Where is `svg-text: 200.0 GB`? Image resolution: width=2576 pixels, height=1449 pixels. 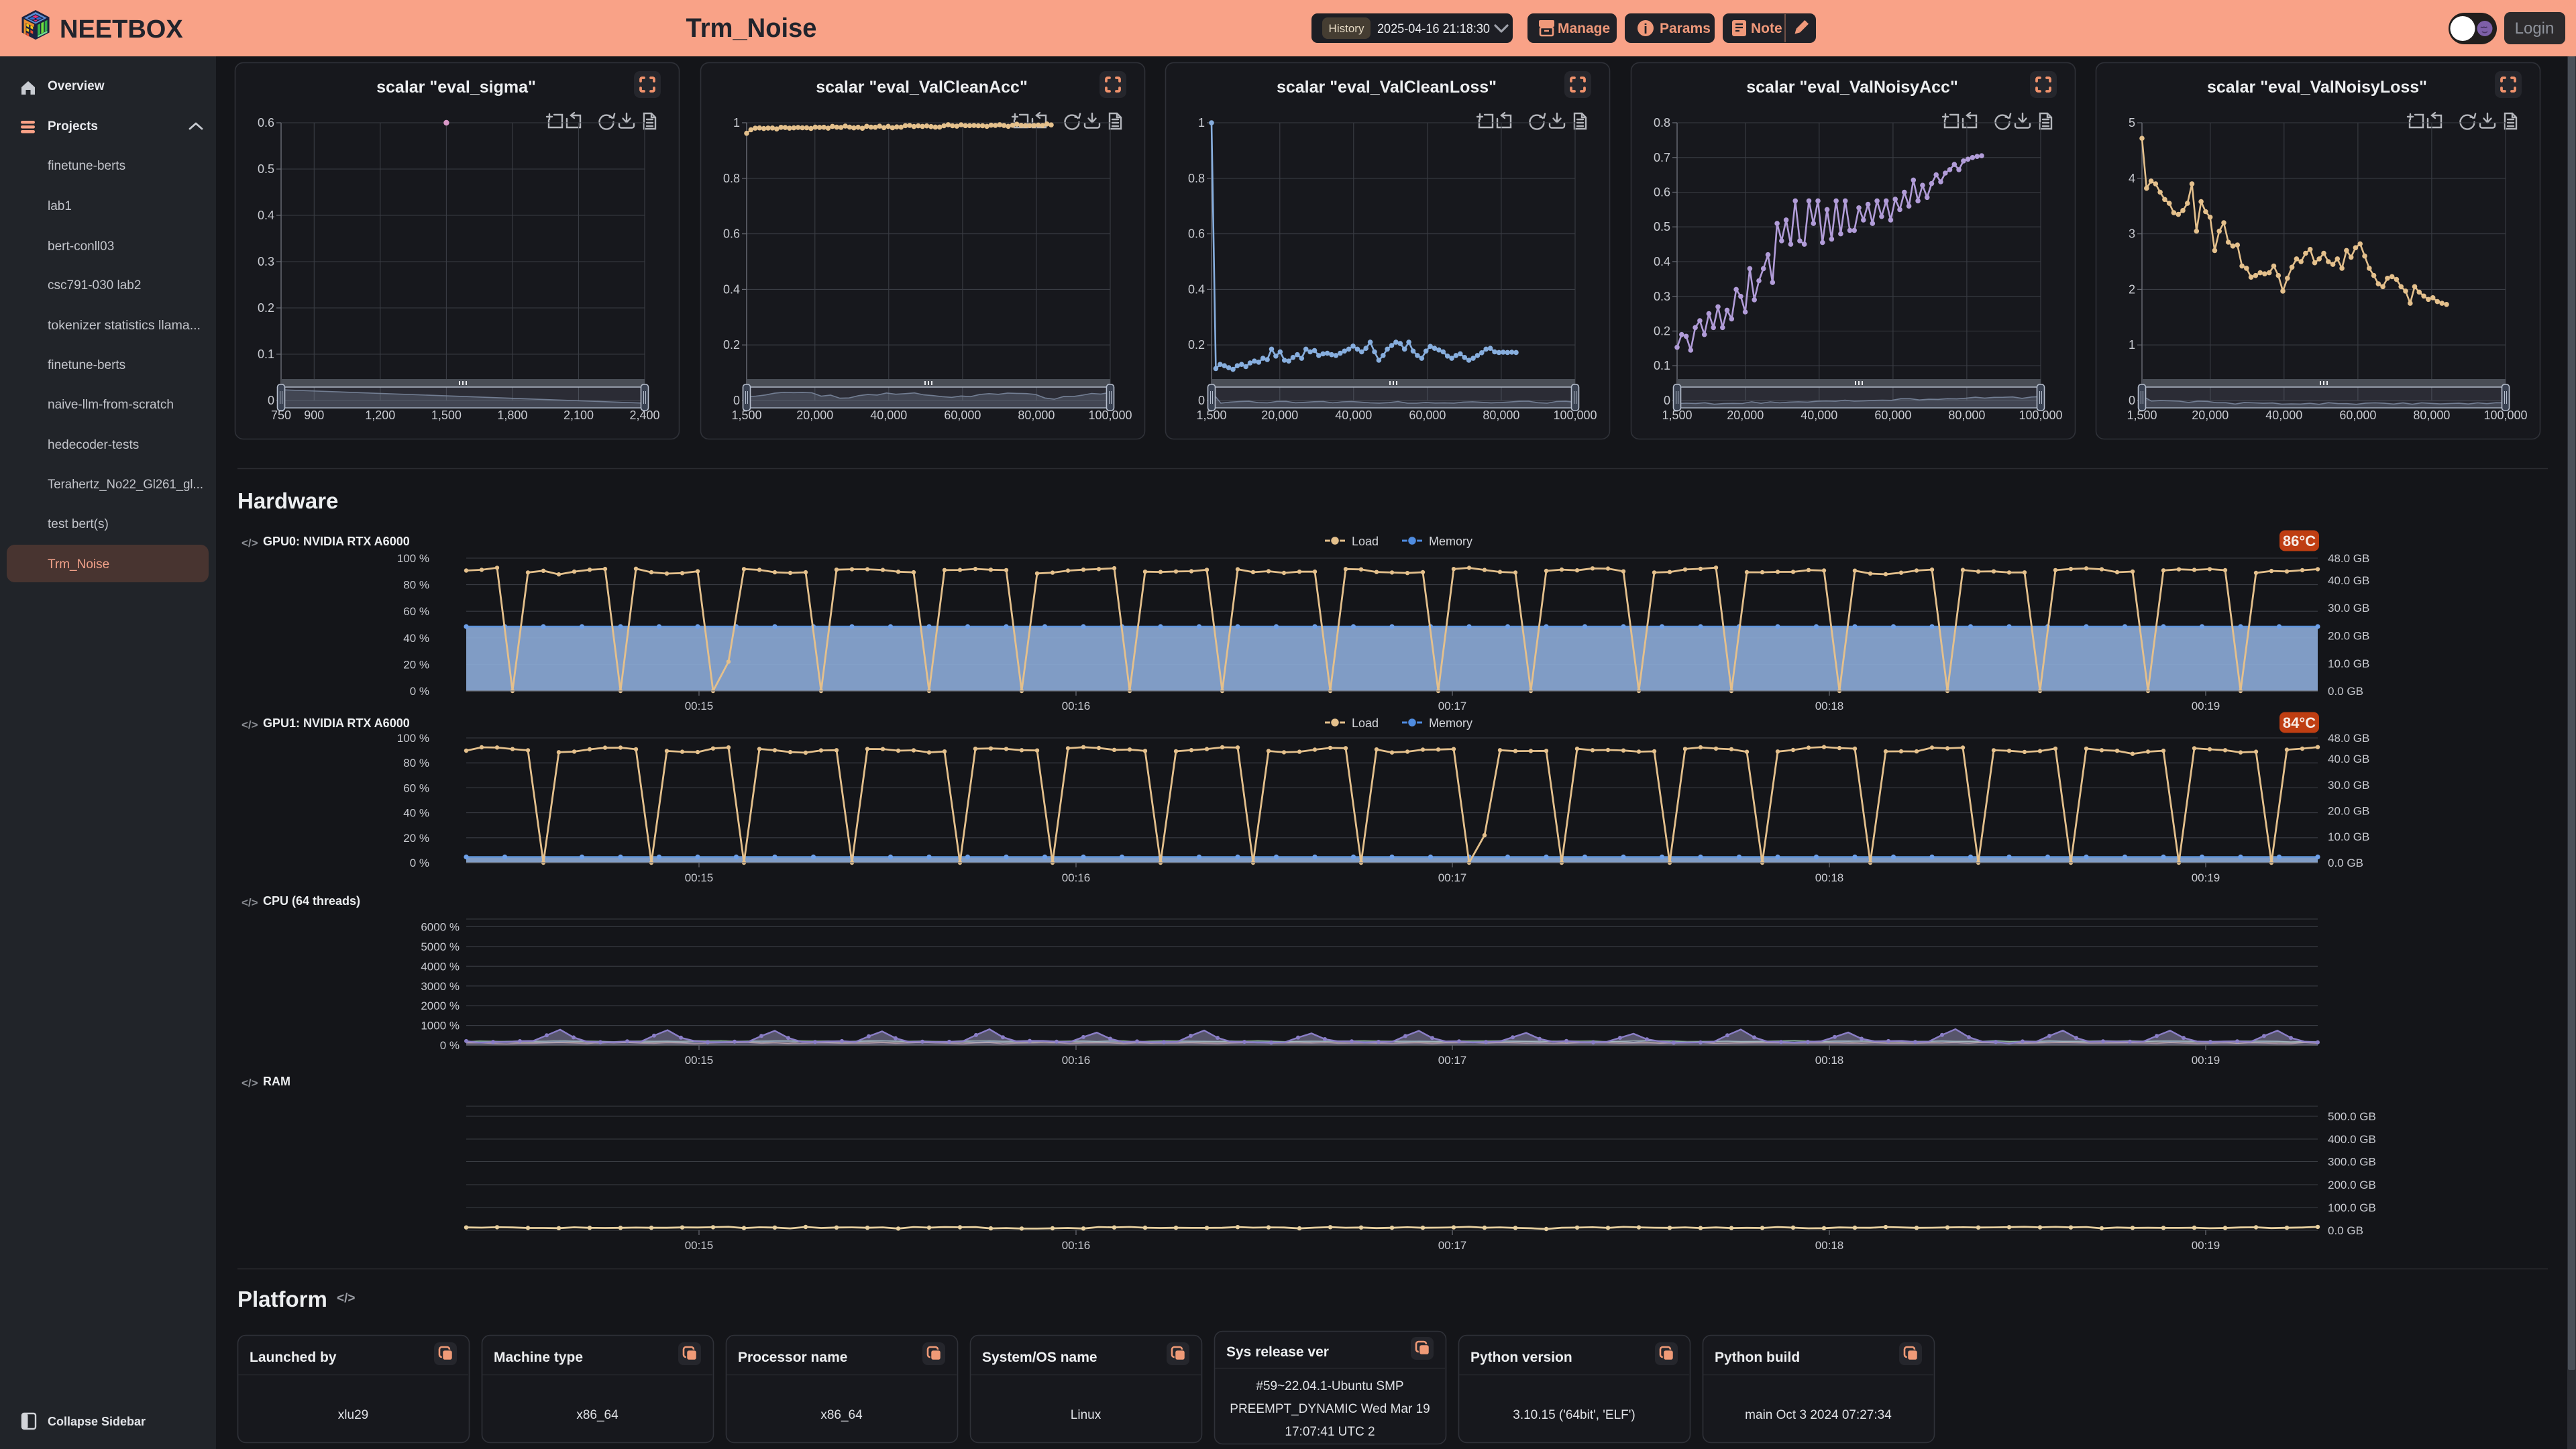
svg-text: 200.0 GB is located at coordinates (2352, 1185).